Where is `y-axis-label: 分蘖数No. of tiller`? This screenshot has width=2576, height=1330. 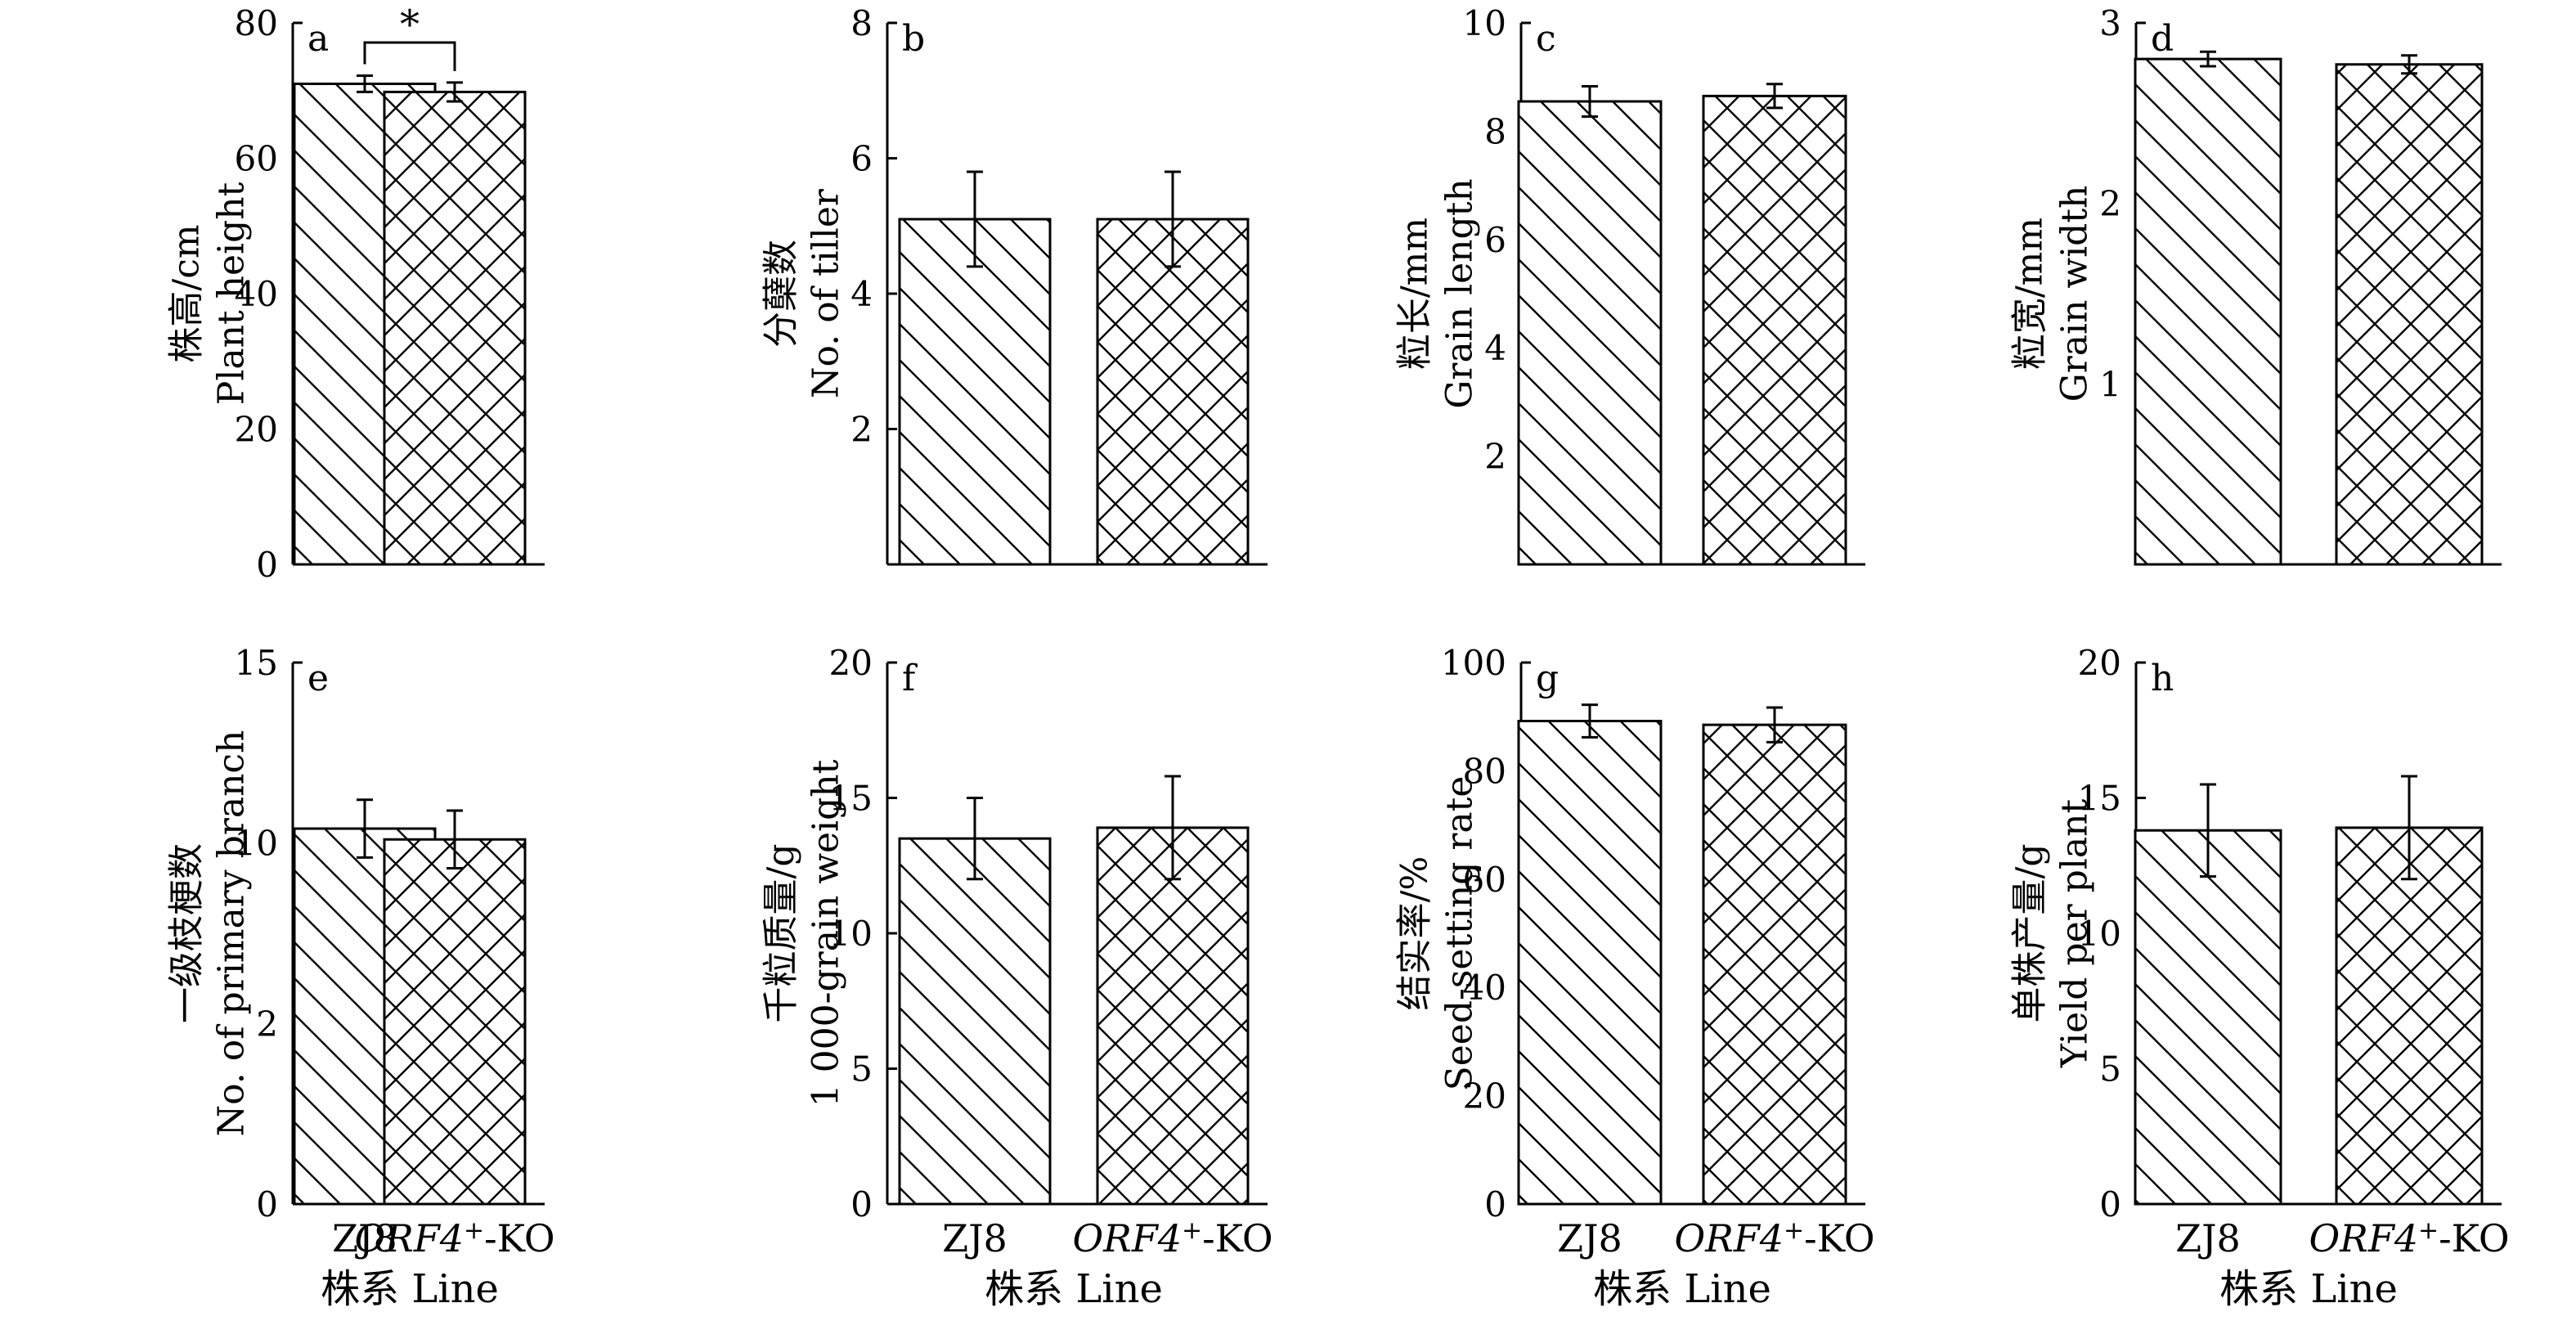
y-axis-label: 分蘖数No. of tiller is located at coordinates (804, 293).